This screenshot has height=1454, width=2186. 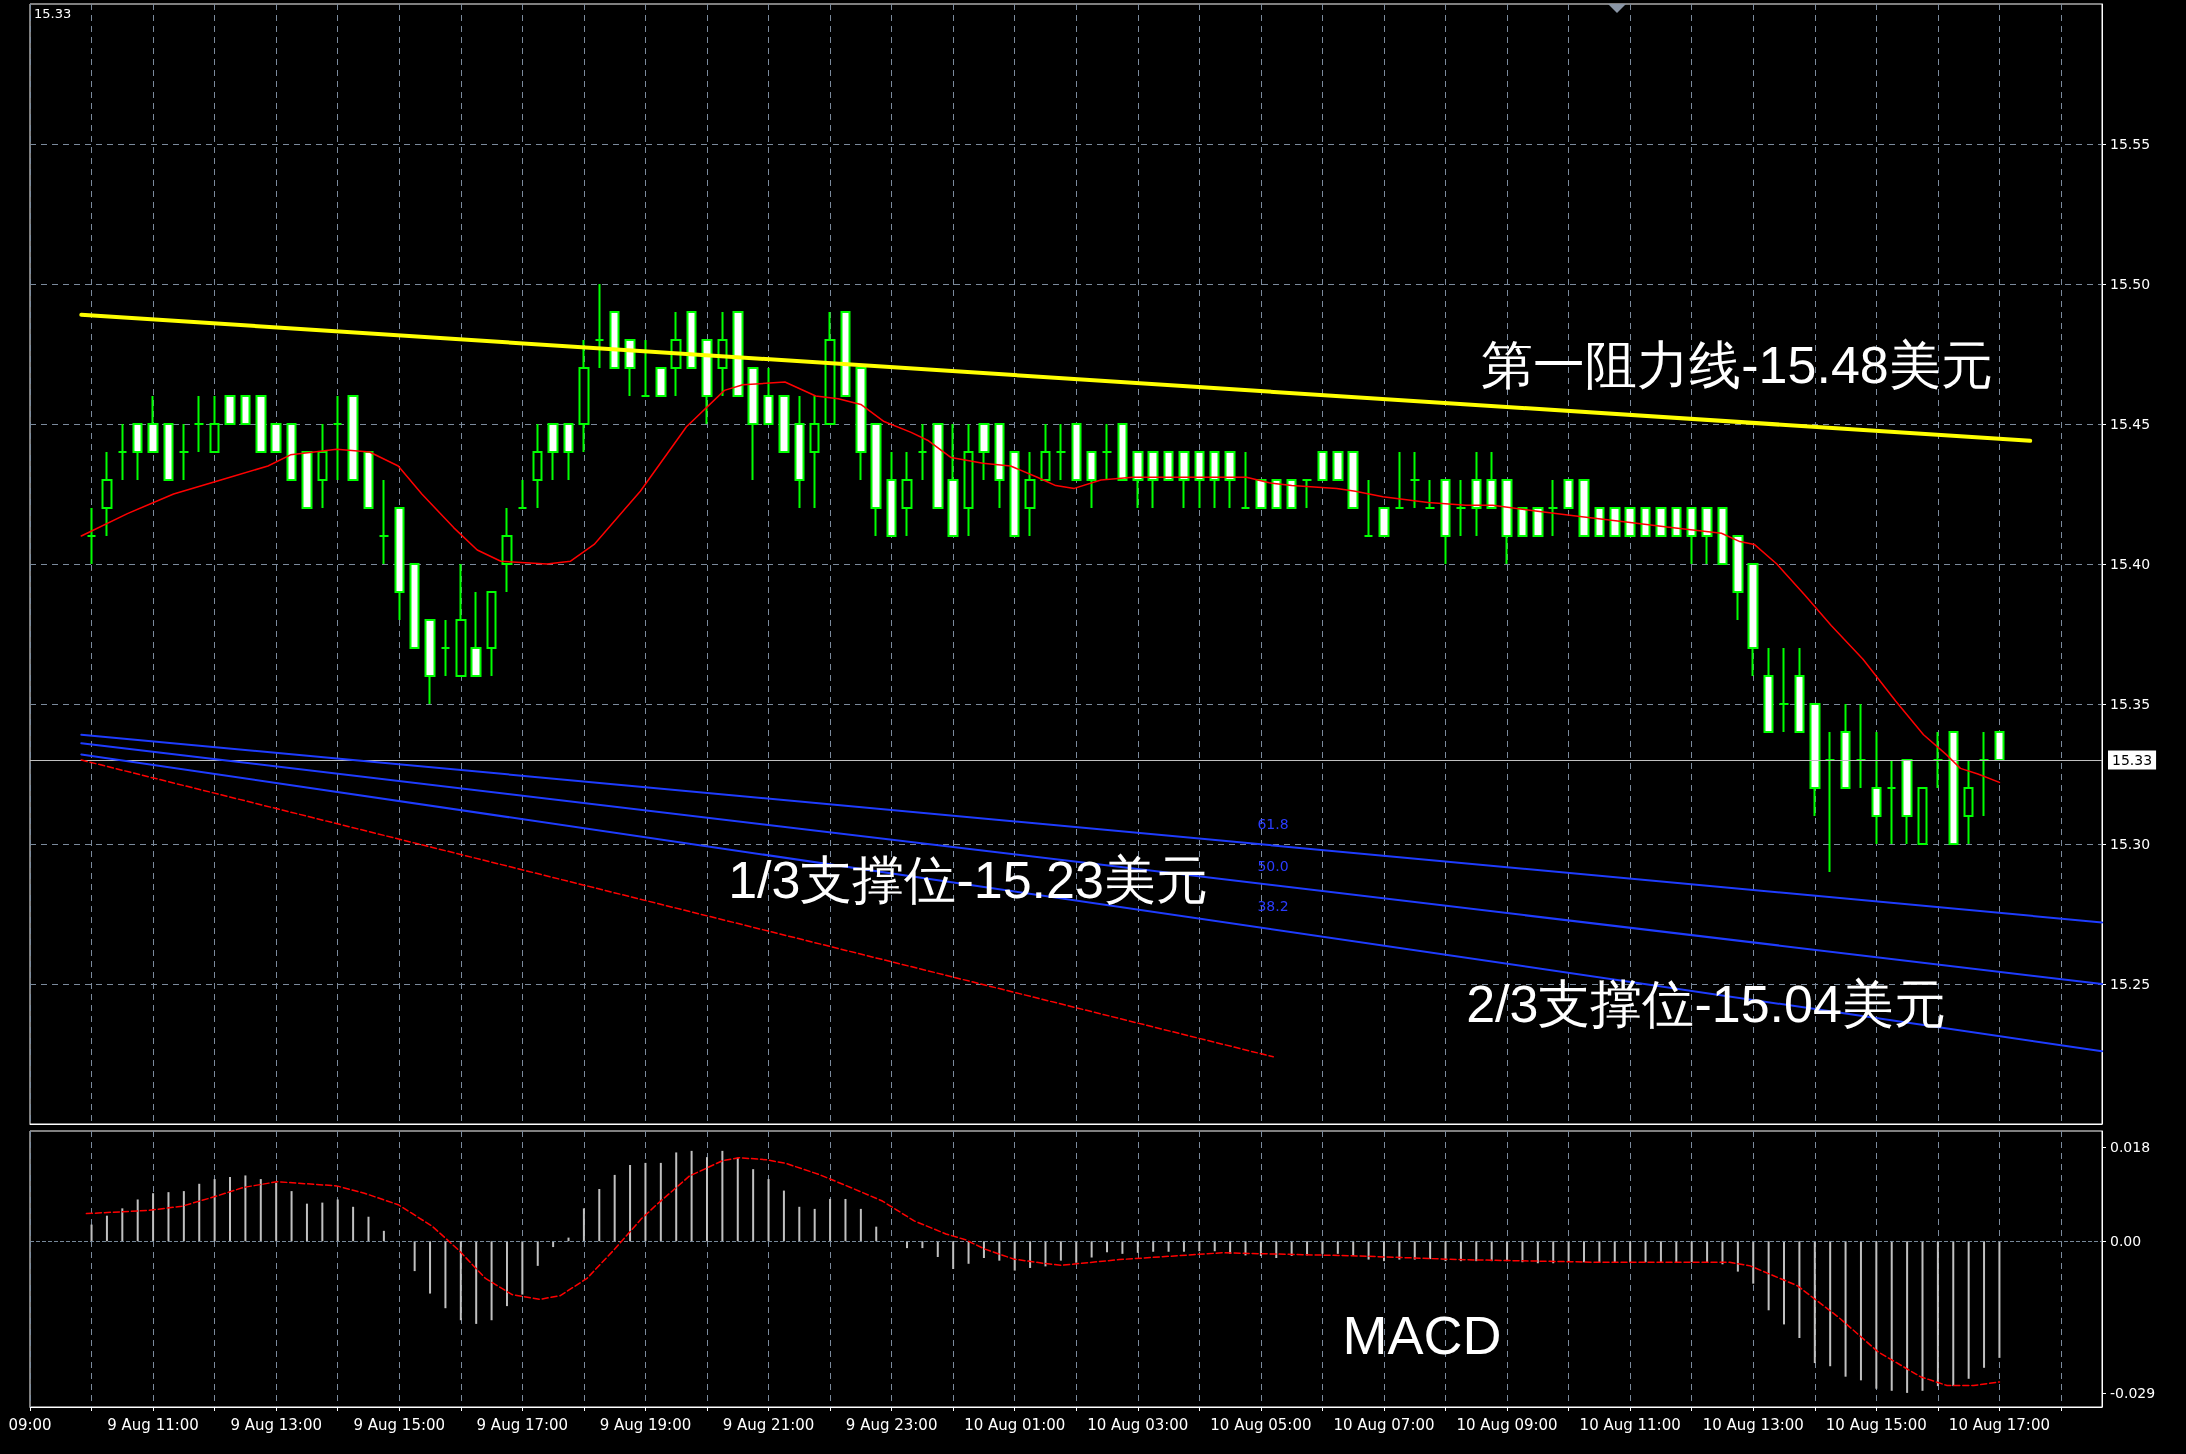 What do you see at coordinates (153, 1424) in the screenshot?
I see `x-tick-label: 9 Aug 11:00` at bounding box center [153, 1424].